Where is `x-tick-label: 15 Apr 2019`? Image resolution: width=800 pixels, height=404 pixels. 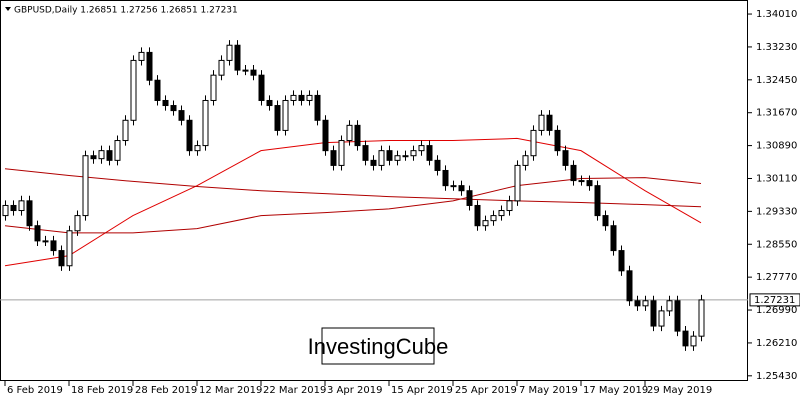 x-tick-label: 15 Apr 2019 is located at coordinates (422, 390).